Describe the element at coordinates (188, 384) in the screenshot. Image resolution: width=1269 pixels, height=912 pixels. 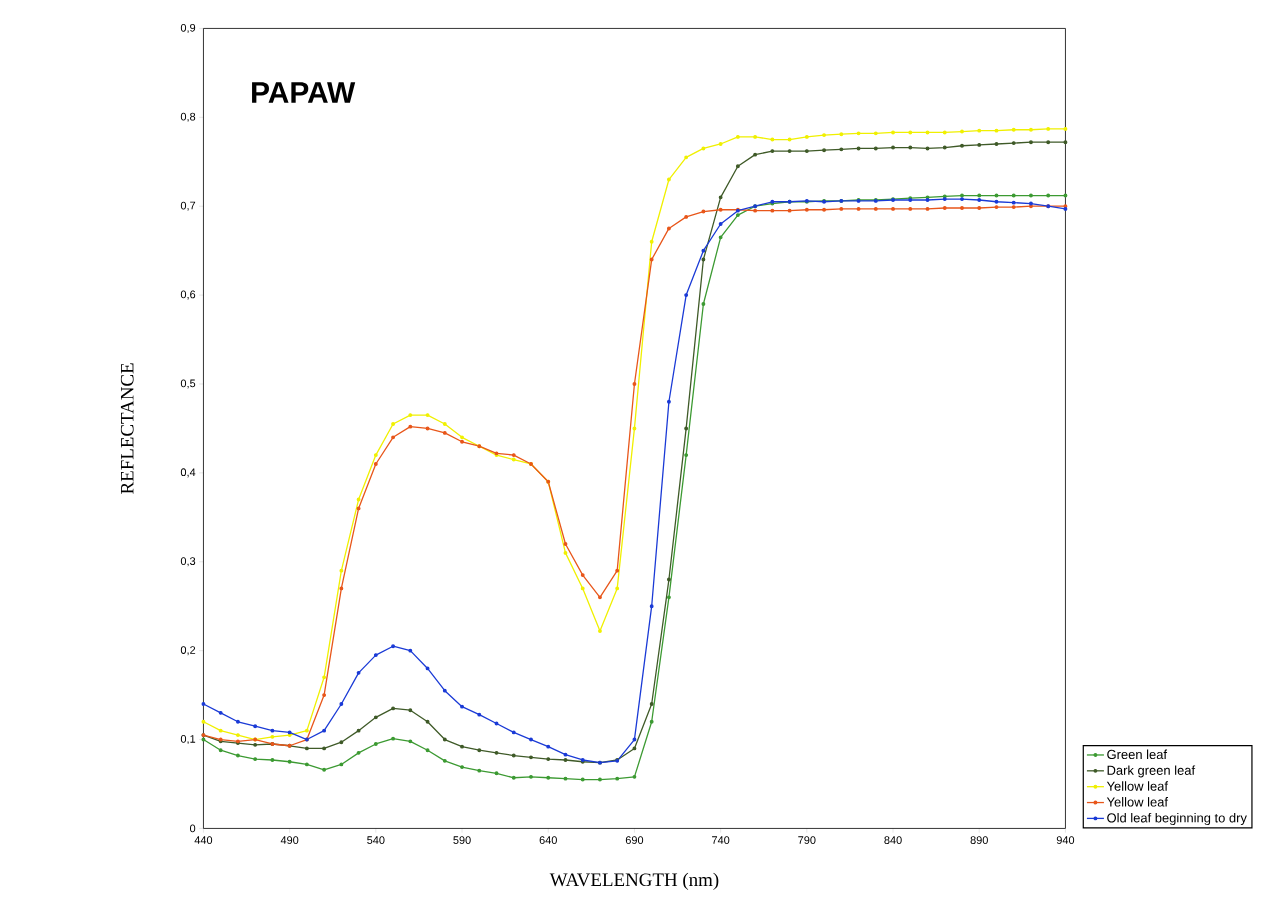
I see `y-tick-label: 0,5` at that location.